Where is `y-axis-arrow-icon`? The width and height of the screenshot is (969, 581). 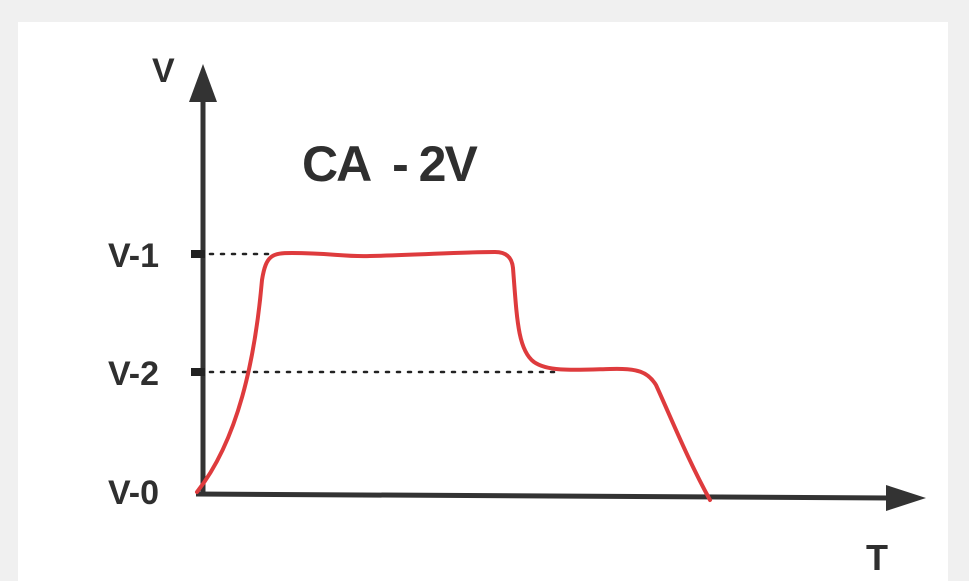 y-axis-arrow-icon is located at coordinates (203, 83).